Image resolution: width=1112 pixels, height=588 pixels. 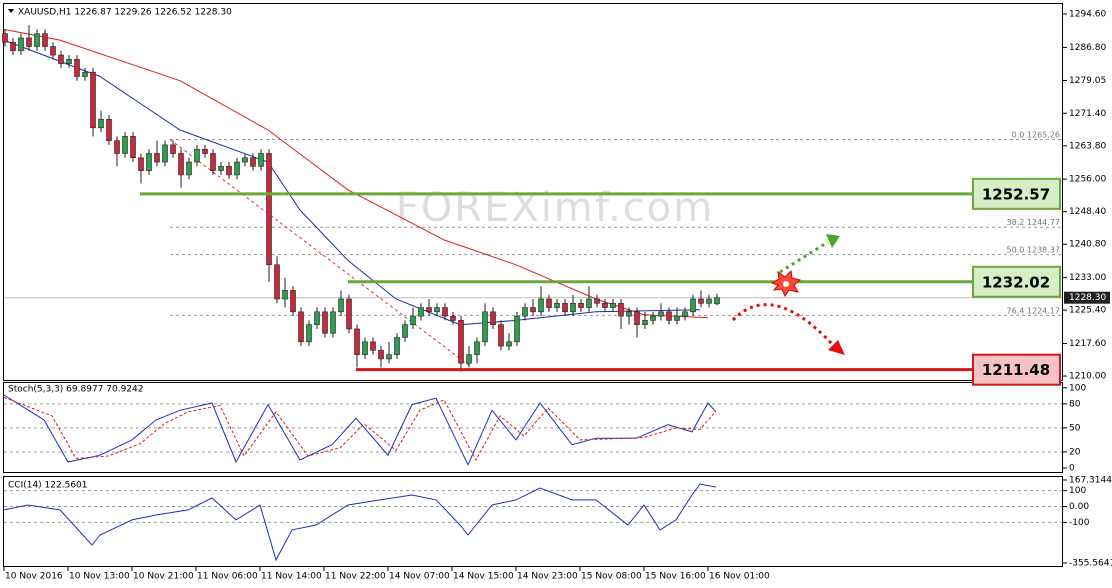 I want to click on last-price-box, so click(x=1087, y=297).